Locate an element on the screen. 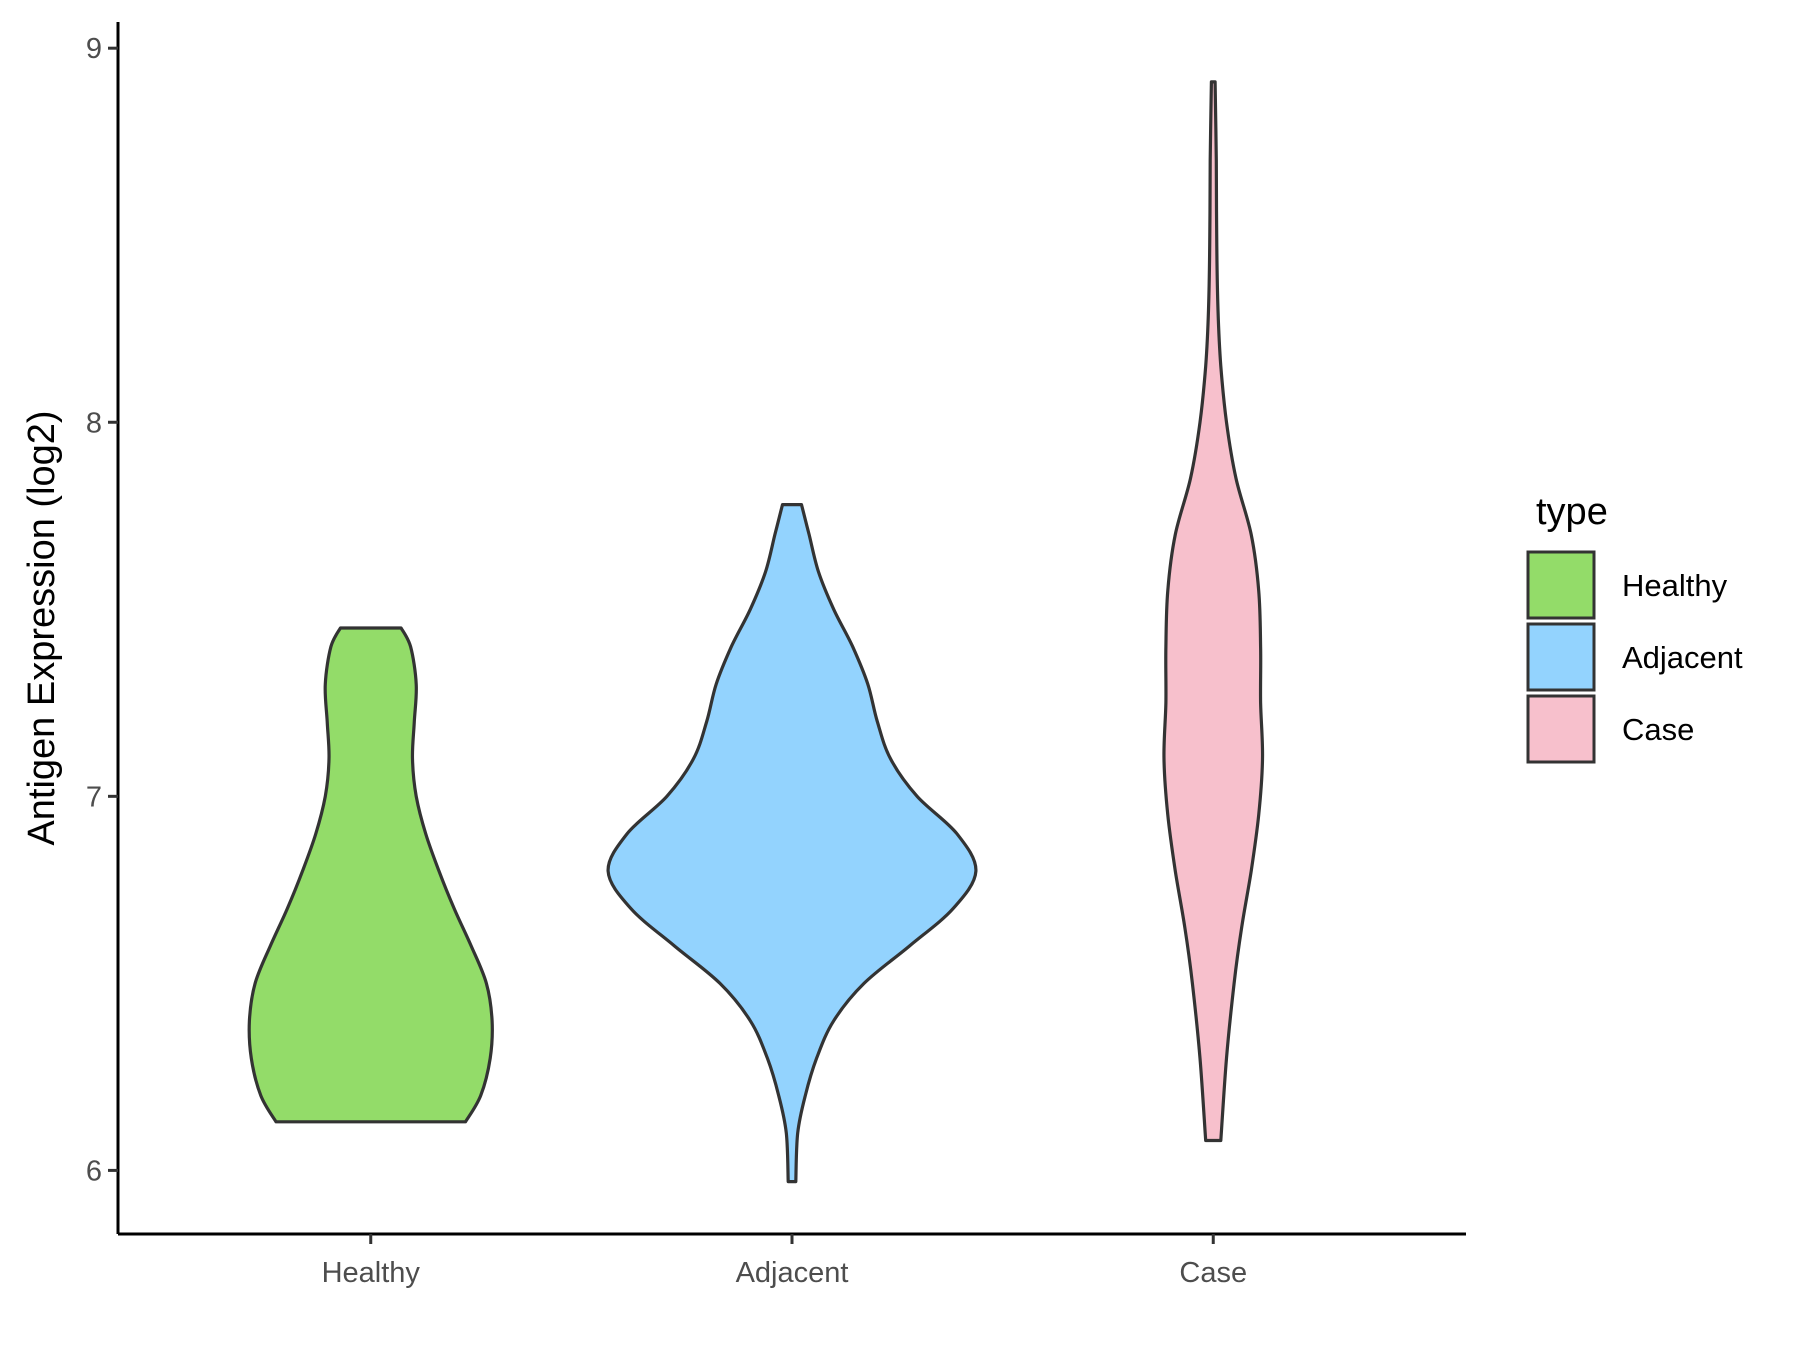  violin-healthy is located at coordinates (370, 875).